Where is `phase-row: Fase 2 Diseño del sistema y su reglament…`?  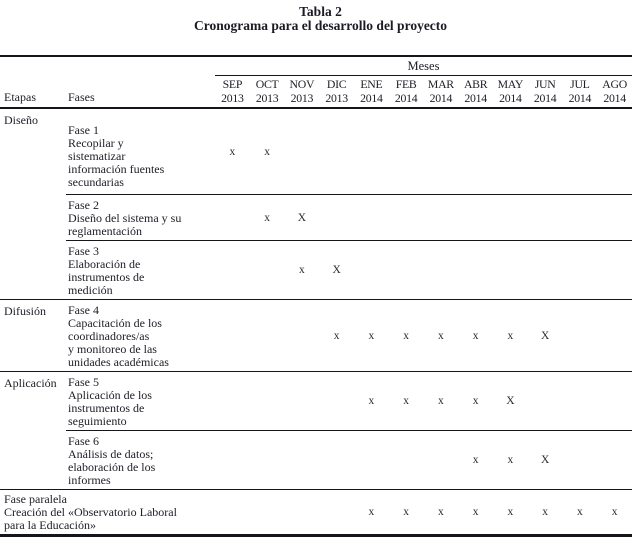 phase-row: Fase 2 Diseño del sistema y su reglament… is located at coordinates (316, 217).